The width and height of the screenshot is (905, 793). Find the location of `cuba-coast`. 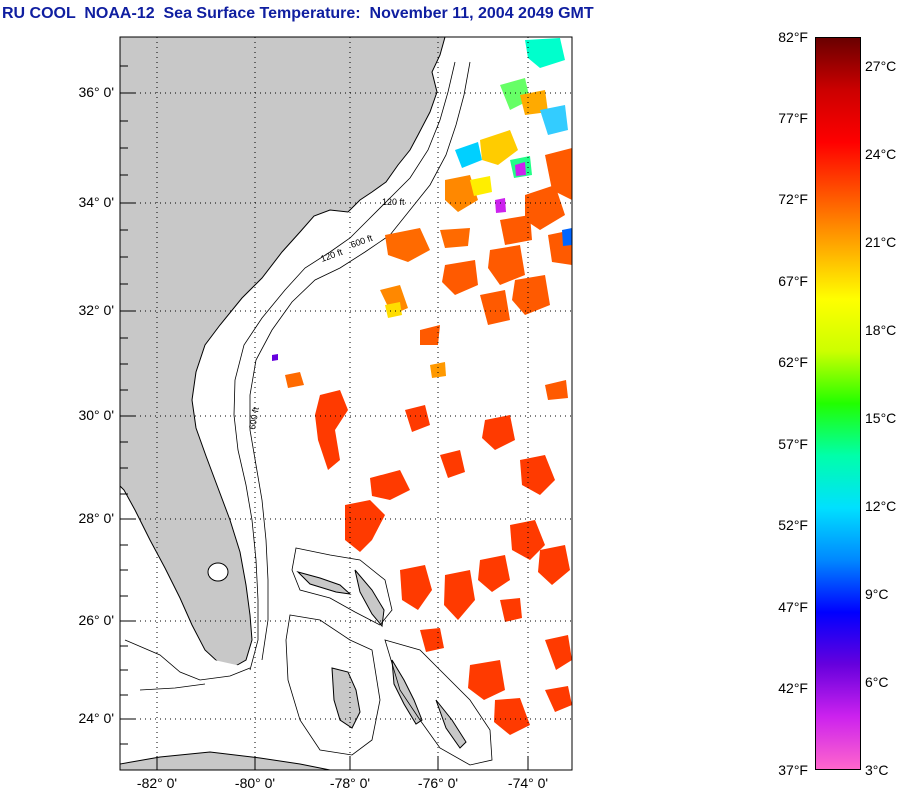

cuba-coast is located at coordinates (225, 761).